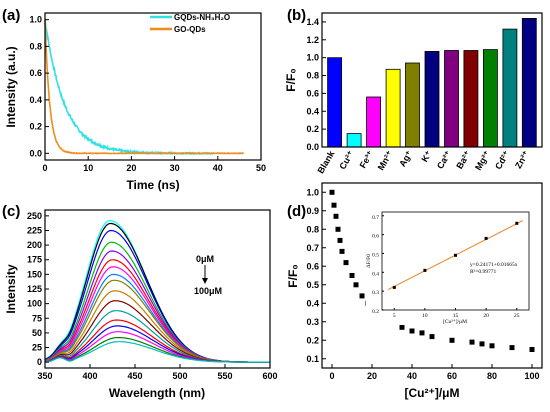 The height and width of the screenshot is (412, 550). Describe the element at coordinates (190, 29) in the screenshot. I see `legend-label-a-1: GO-QDs` at that location.